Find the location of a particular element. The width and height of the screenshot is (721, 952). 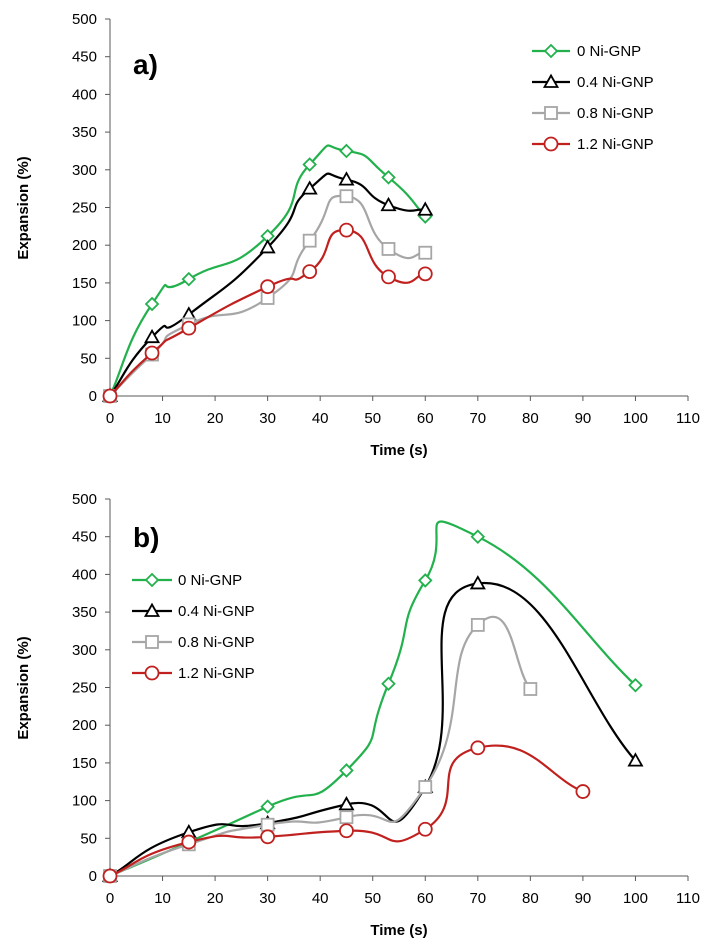

legend-label: 0.4 Ni-GNP is located at coordinates (615, 82).